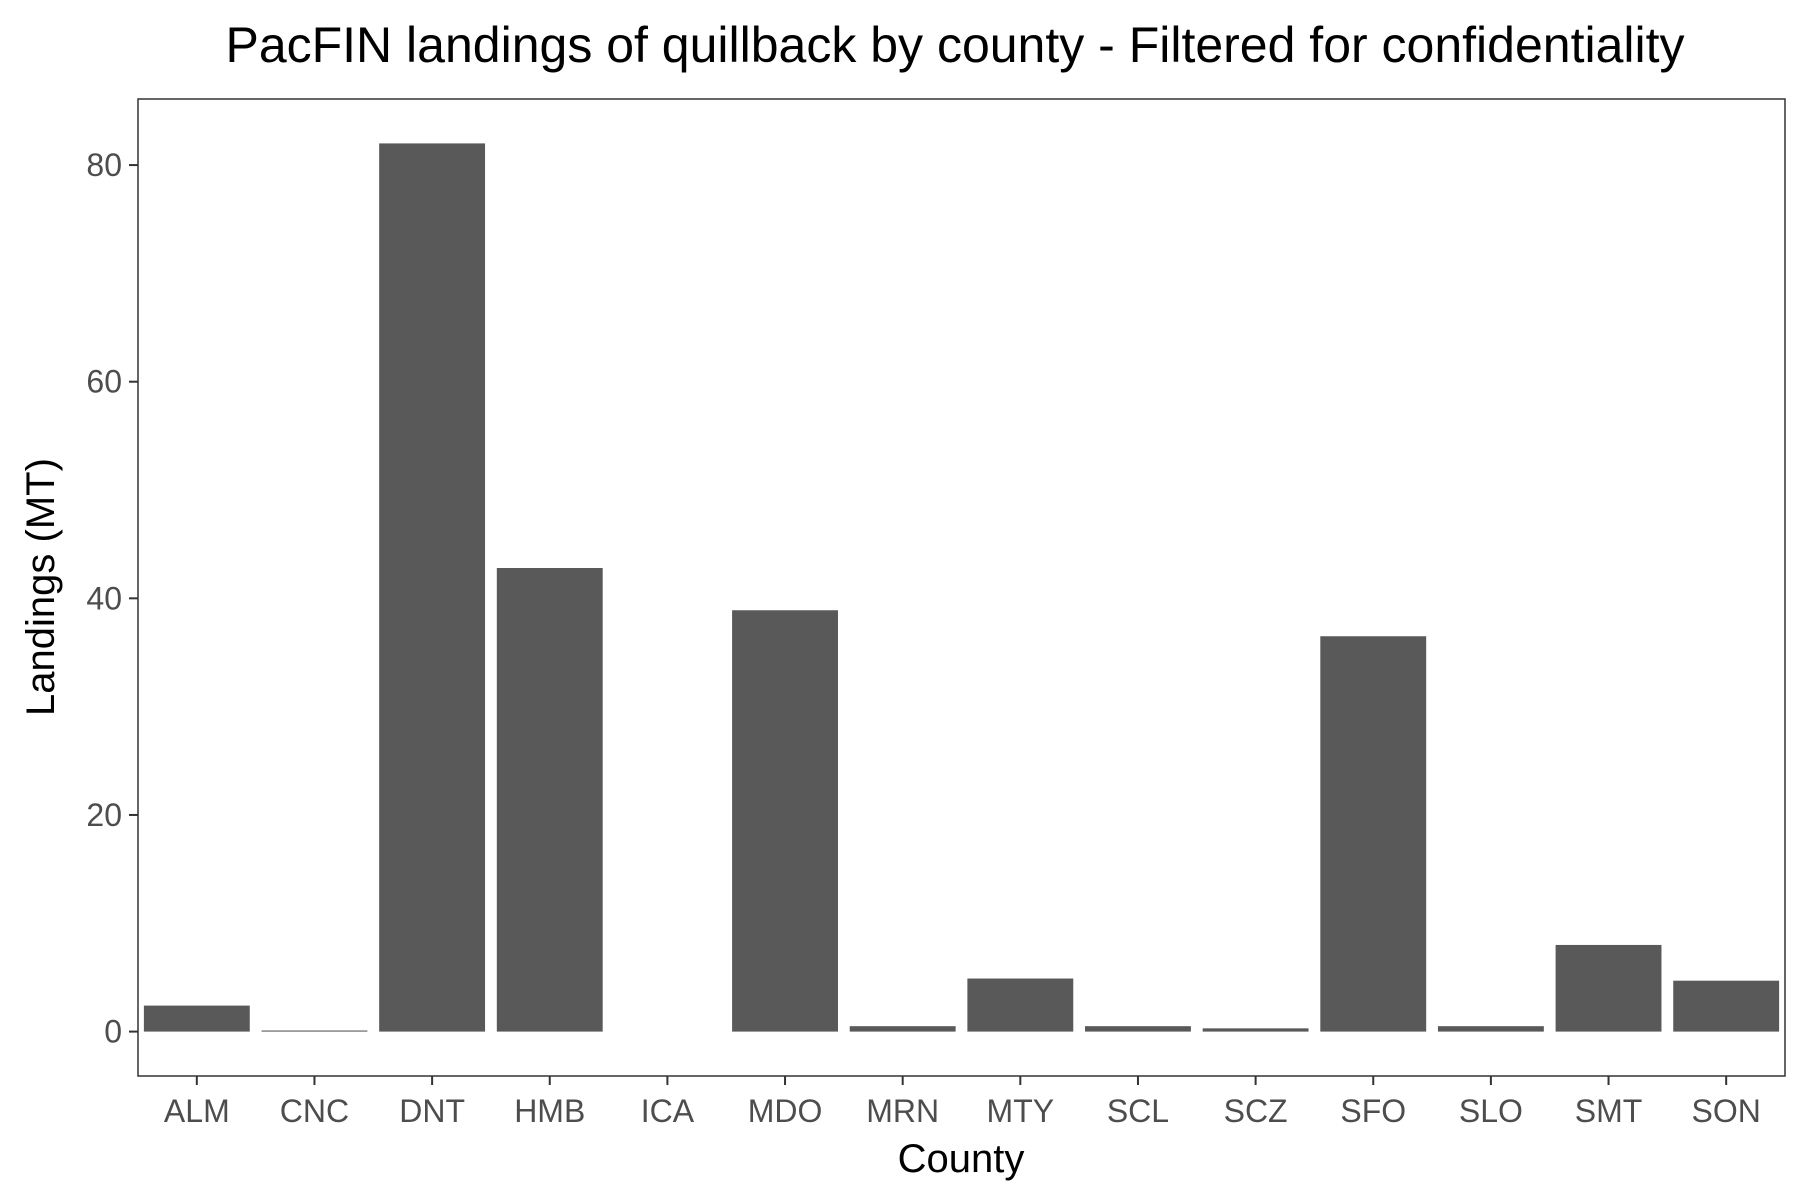  Describe the element at coordinates (1373, 1111) in the screenshot. I see `x-tick-label-sfo: SFO` at that location.